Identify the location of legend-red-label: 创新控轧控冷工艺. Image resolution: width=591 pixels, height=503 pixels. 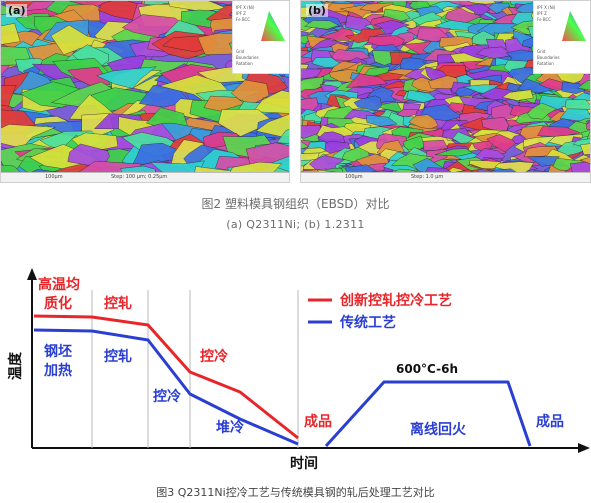
(395, 300).